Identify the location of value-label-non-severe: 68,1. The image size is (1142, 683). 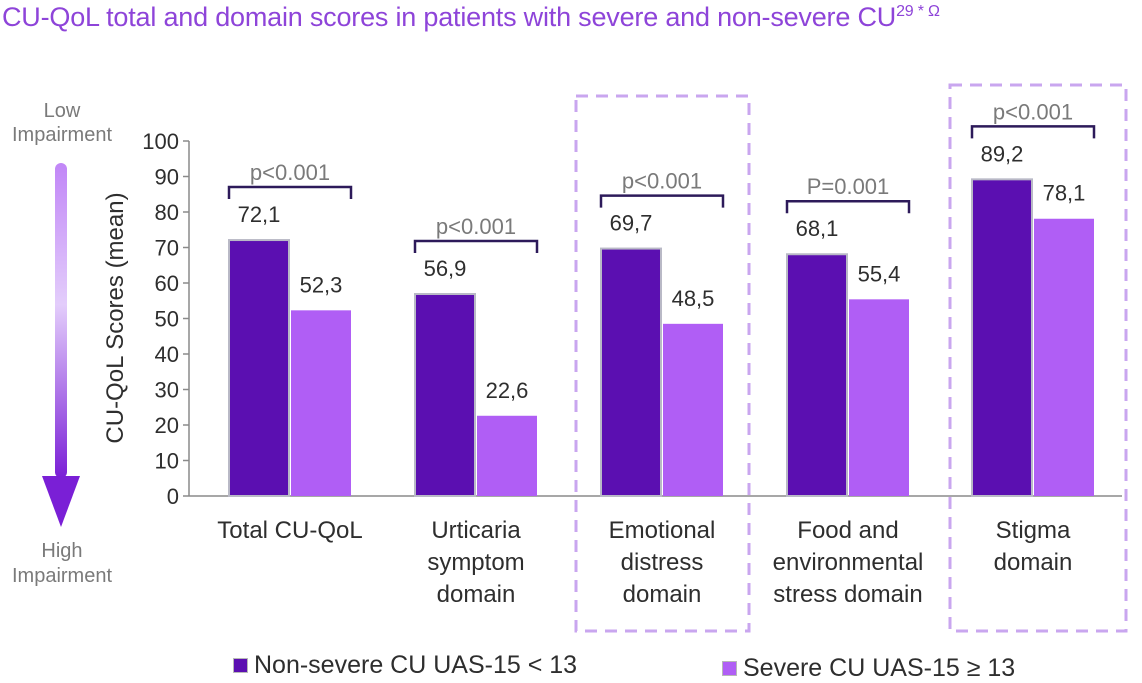
(817, 228).